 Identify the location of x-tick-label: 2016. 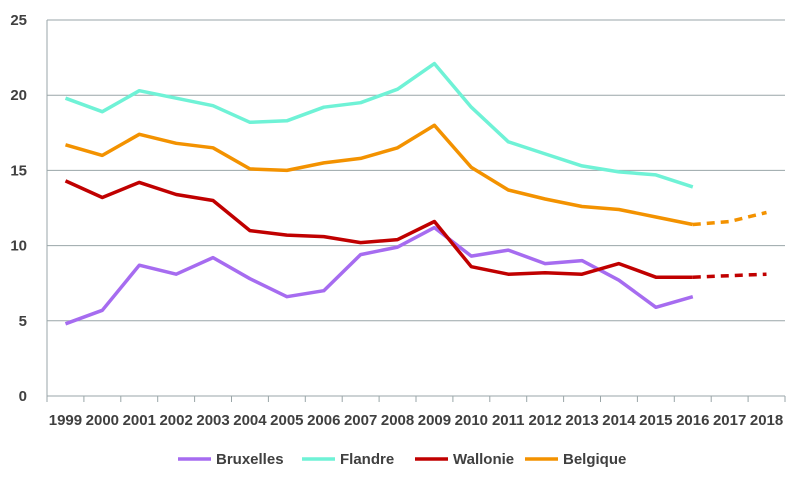
(692, 420).